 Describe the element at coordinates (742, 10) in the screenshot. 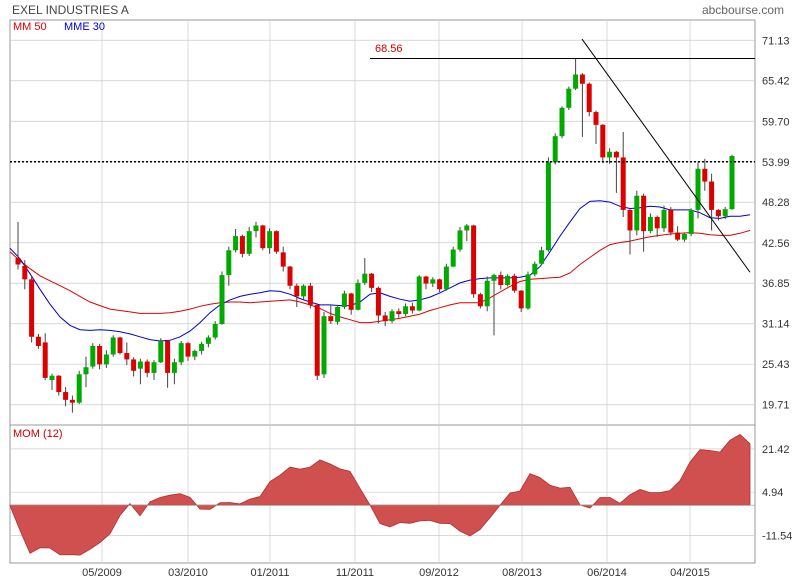

I see `source-label: abcbourse.com` at that location.